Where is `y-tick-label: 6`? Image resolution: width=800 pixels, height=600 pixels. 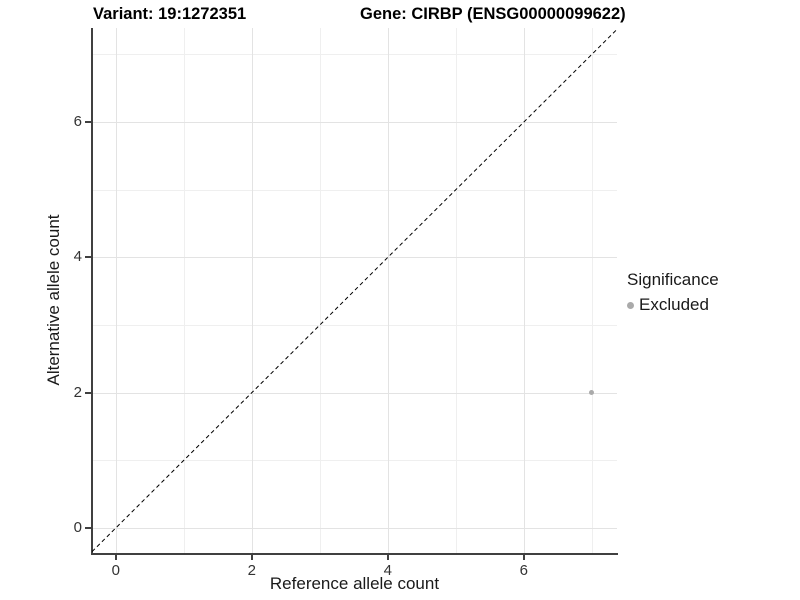 y-tick-label: 6 is located at coordinates (77, 122).